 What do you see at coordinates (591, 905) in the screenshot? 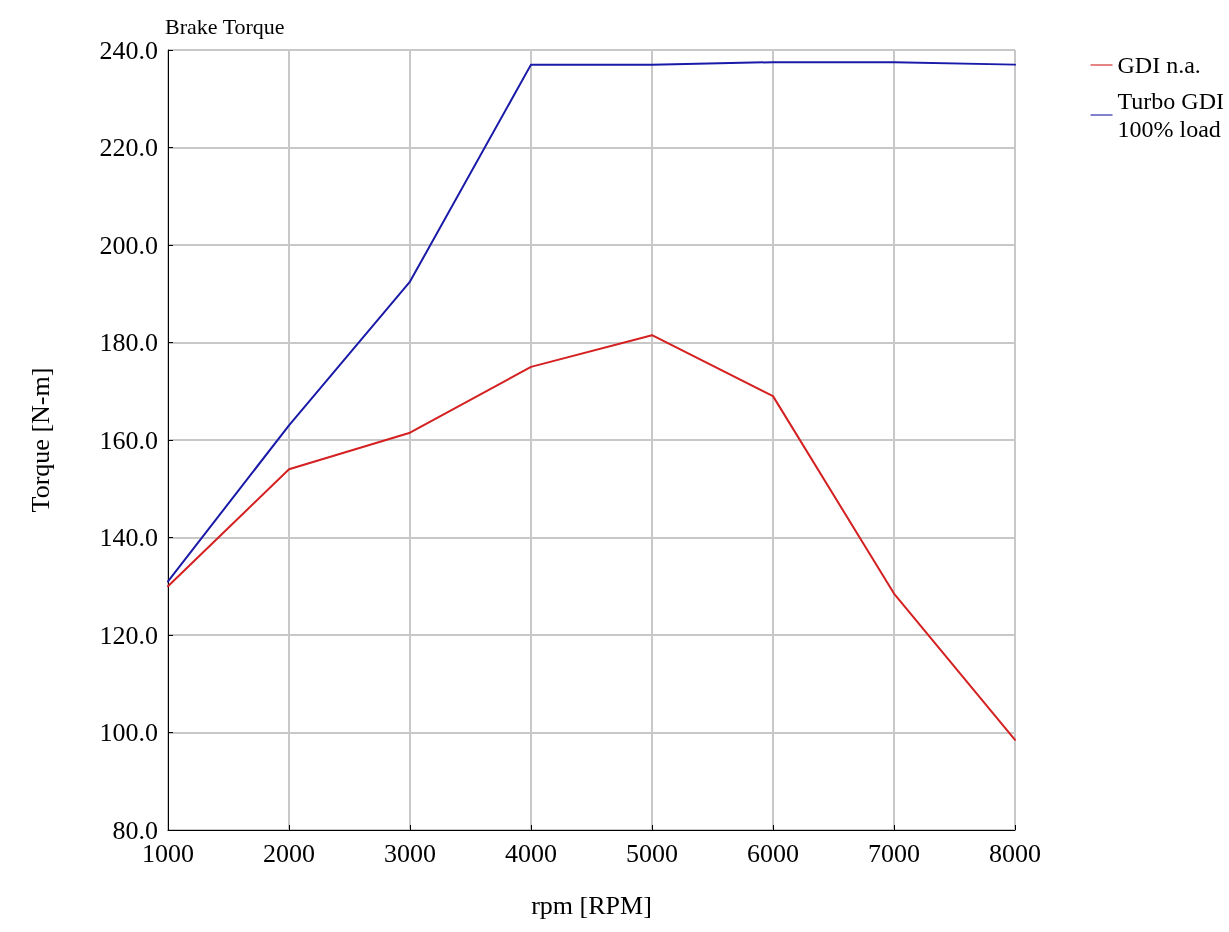
I see `x-axis-title: rpm [RPM]` at bounding box center [591, 905].